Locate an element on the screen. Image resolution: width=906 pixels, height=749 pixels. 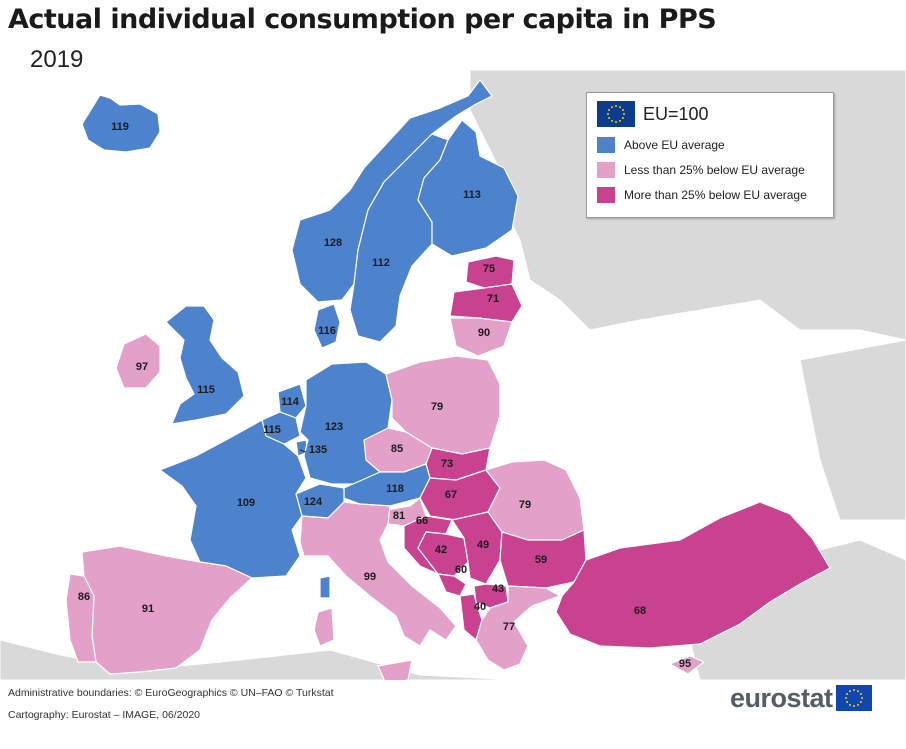
value-label-austria: 118 is located at coordinates (395, 489).